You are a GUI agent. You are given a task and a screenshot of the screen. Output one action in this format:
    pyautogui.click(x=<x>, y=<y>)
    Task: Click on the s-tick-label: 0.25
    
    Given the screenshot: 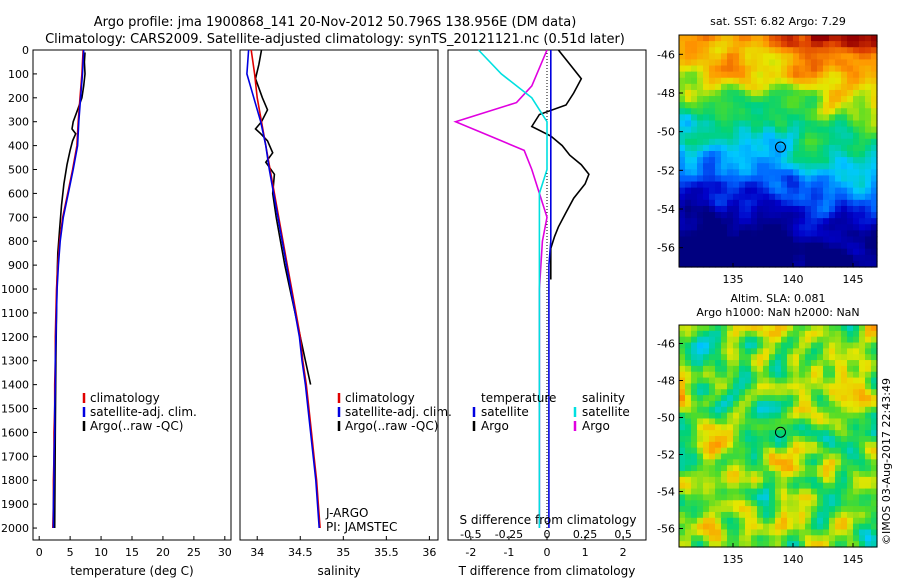 What is the action you would take?
    pyautogui.click(x=585, y=534)
    